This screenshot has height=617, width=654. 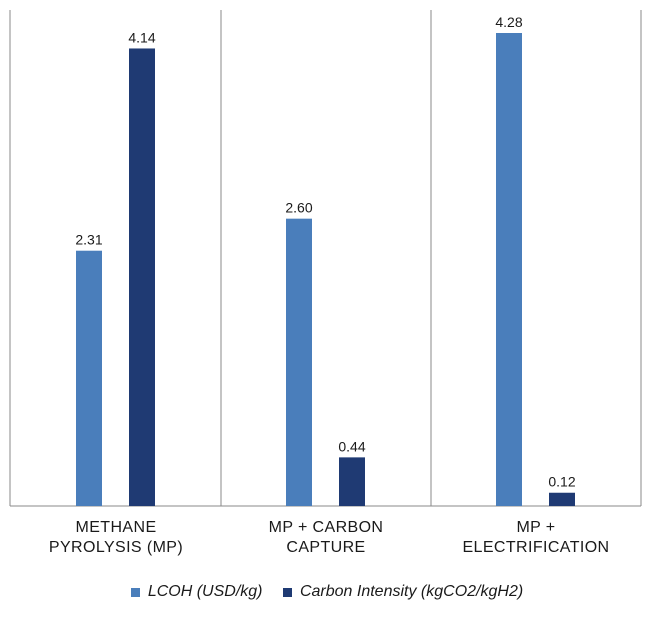 I want to click on legend-label-carbon-intensity: Carbon Intensity (kgCO2/kgH2), so click(x=411, y=591).